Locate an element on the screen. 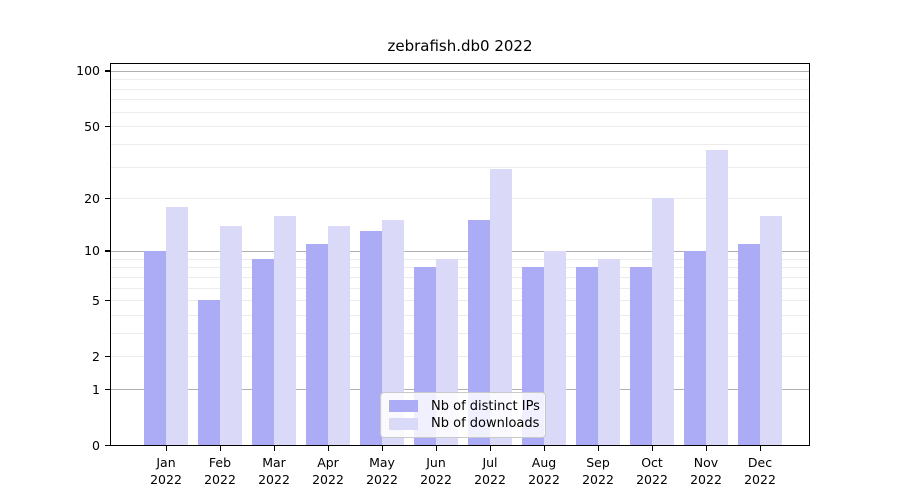 The height and width of the screenshot is (500, 900). legend: Nb of distinct IPs Nb of downloads is located at coordinates (463, 415).